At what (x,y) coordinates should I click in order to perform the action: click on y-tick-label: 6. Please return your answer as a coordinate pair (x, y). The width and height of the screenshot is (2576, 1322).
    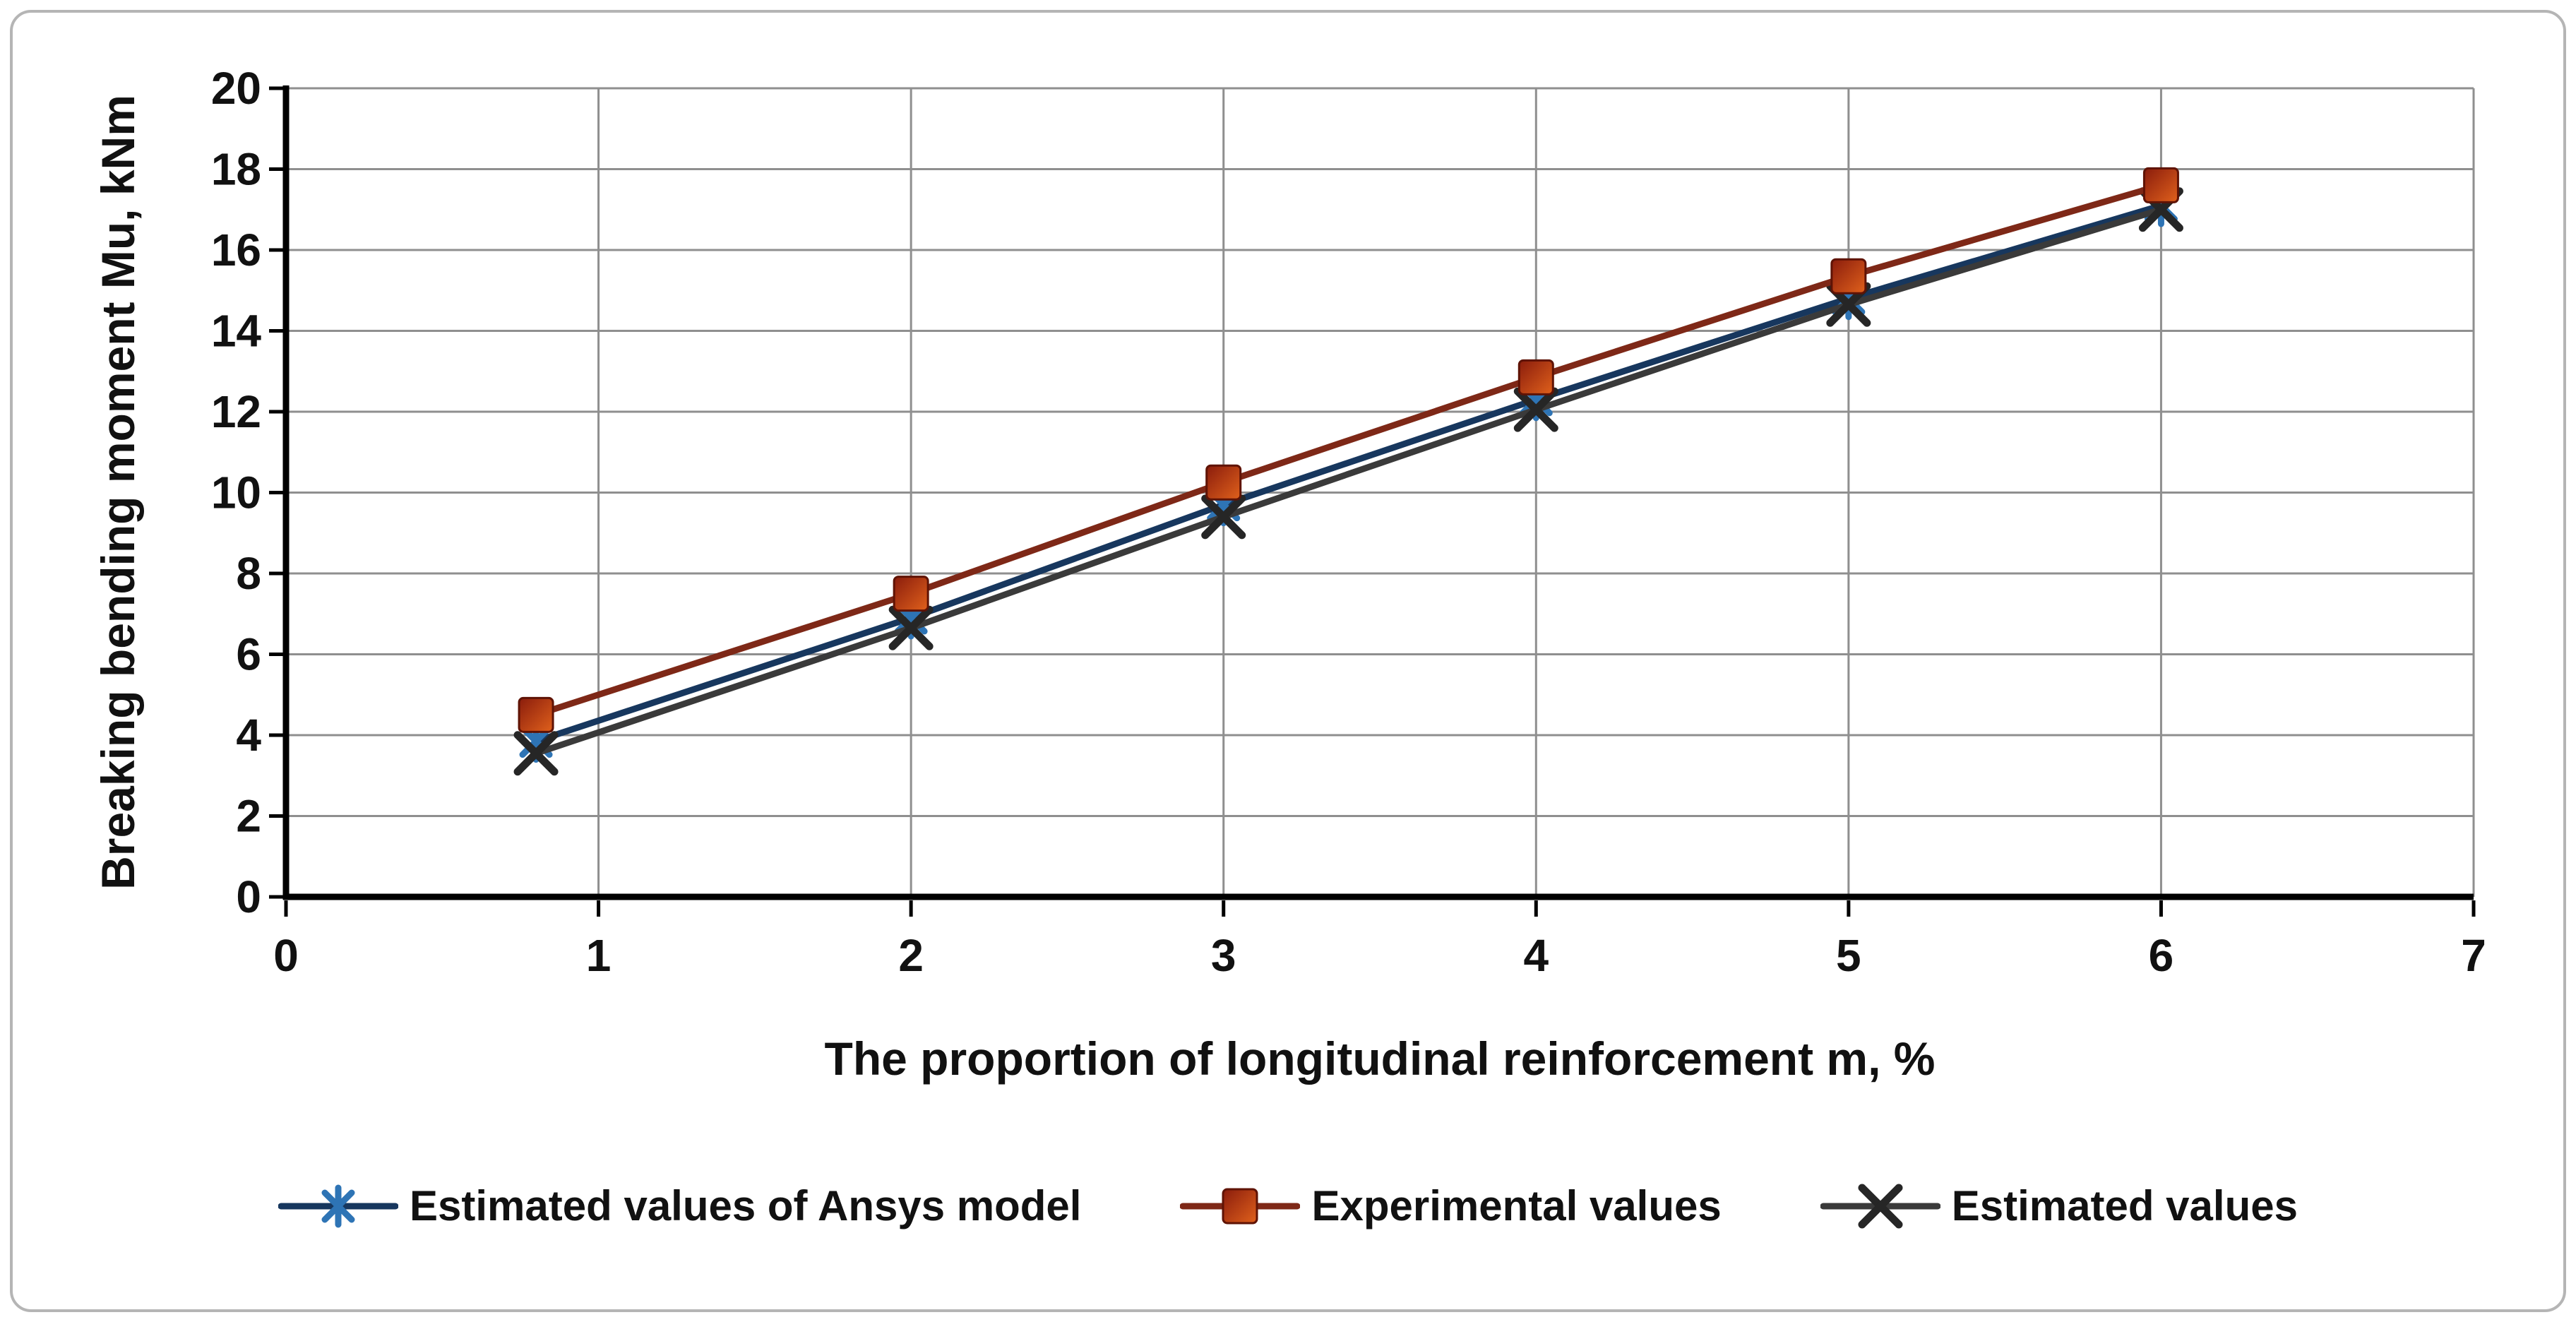
    Looking at the image, I should click on (248, 655).